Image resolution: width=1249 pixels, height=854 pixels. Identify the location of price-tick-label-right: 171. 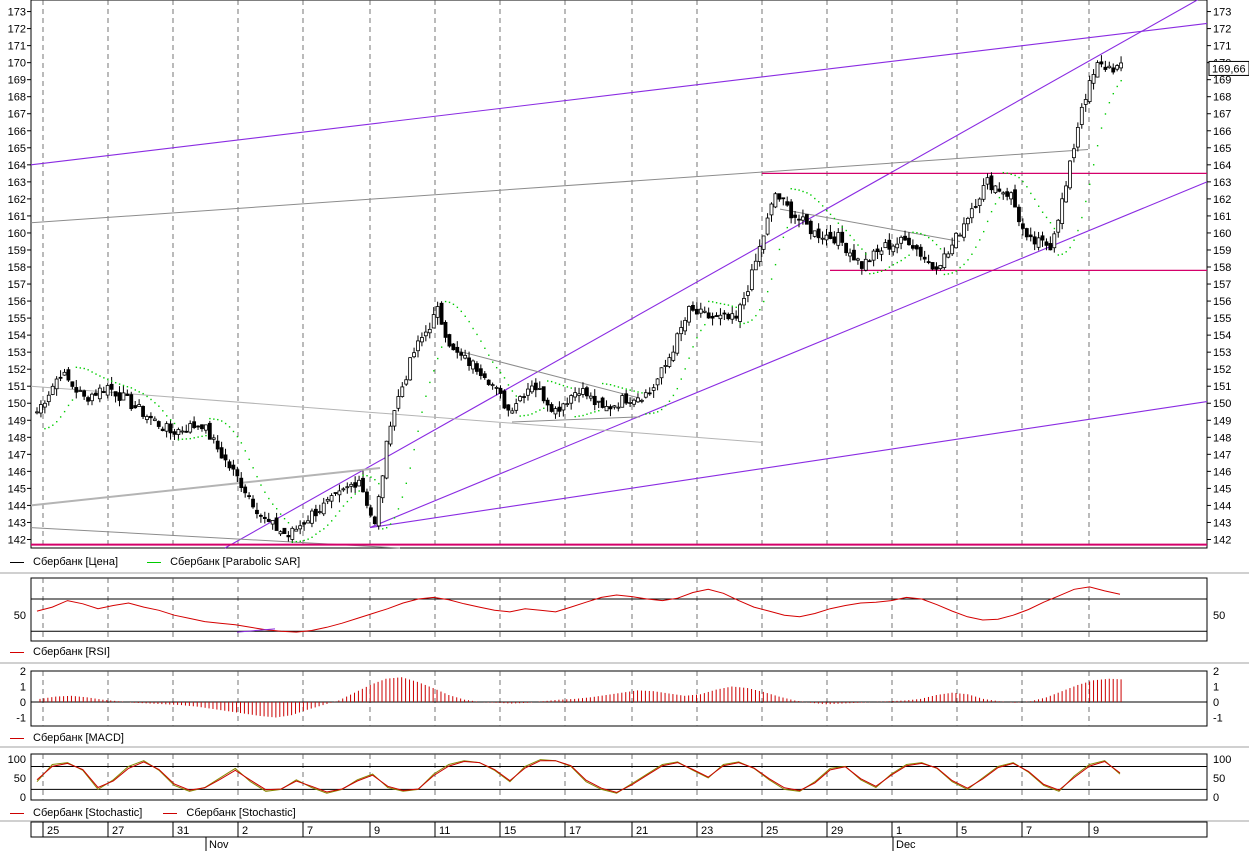
(1222, 47).